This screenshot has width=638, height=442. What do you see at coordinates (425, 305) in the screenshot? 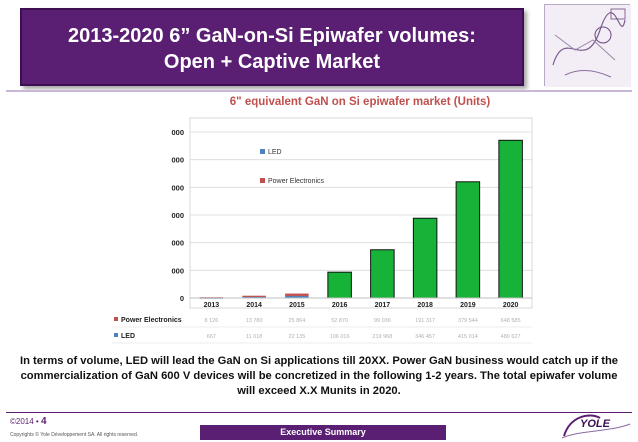
I see `x-category-label: 2018` at bounding box center [425, 305].